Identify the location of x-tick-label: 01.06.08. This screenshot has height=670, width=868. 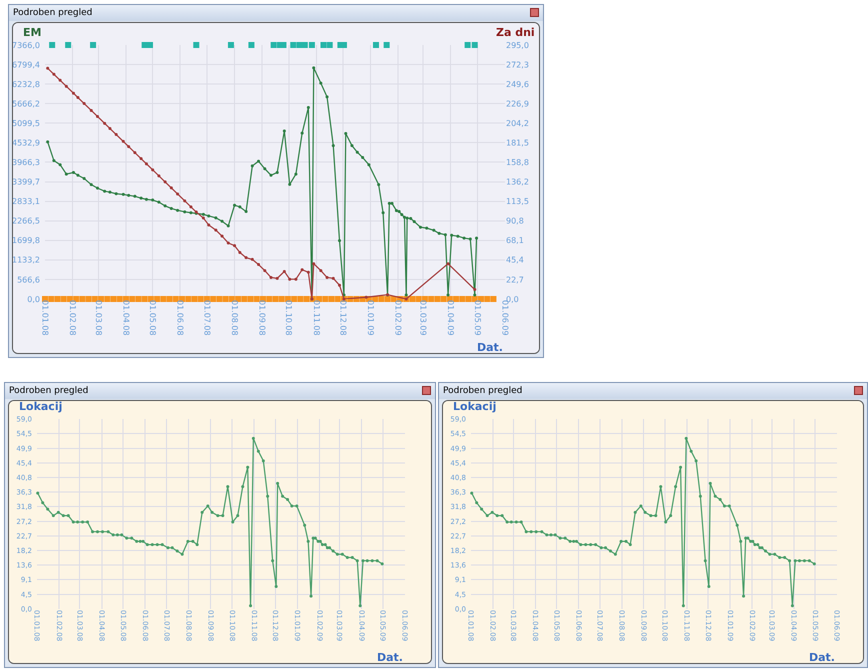
(180, 318).